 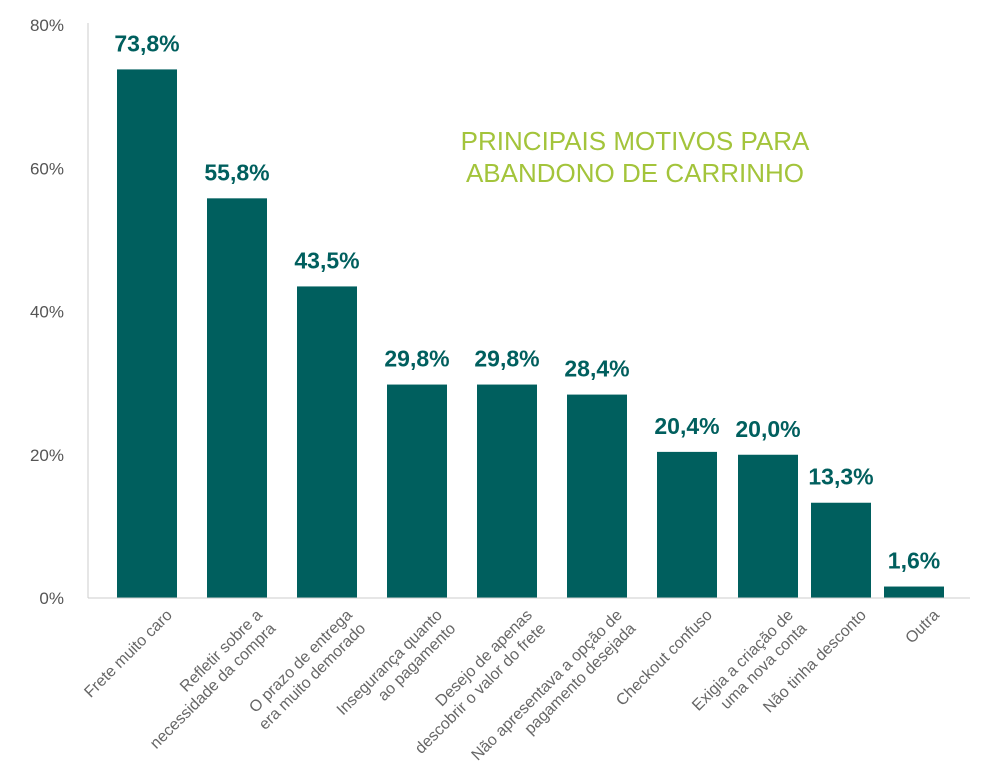 I want to click on y-tick-label: 40%, so click(x=47, y=312).